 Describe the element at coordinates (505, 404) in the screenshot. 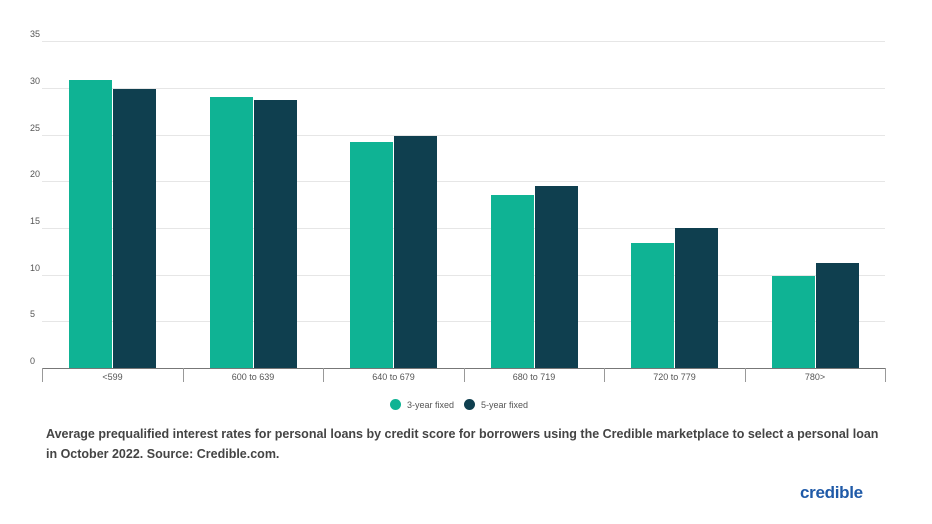

I see `legend-label: 5-year fixed` at that location.